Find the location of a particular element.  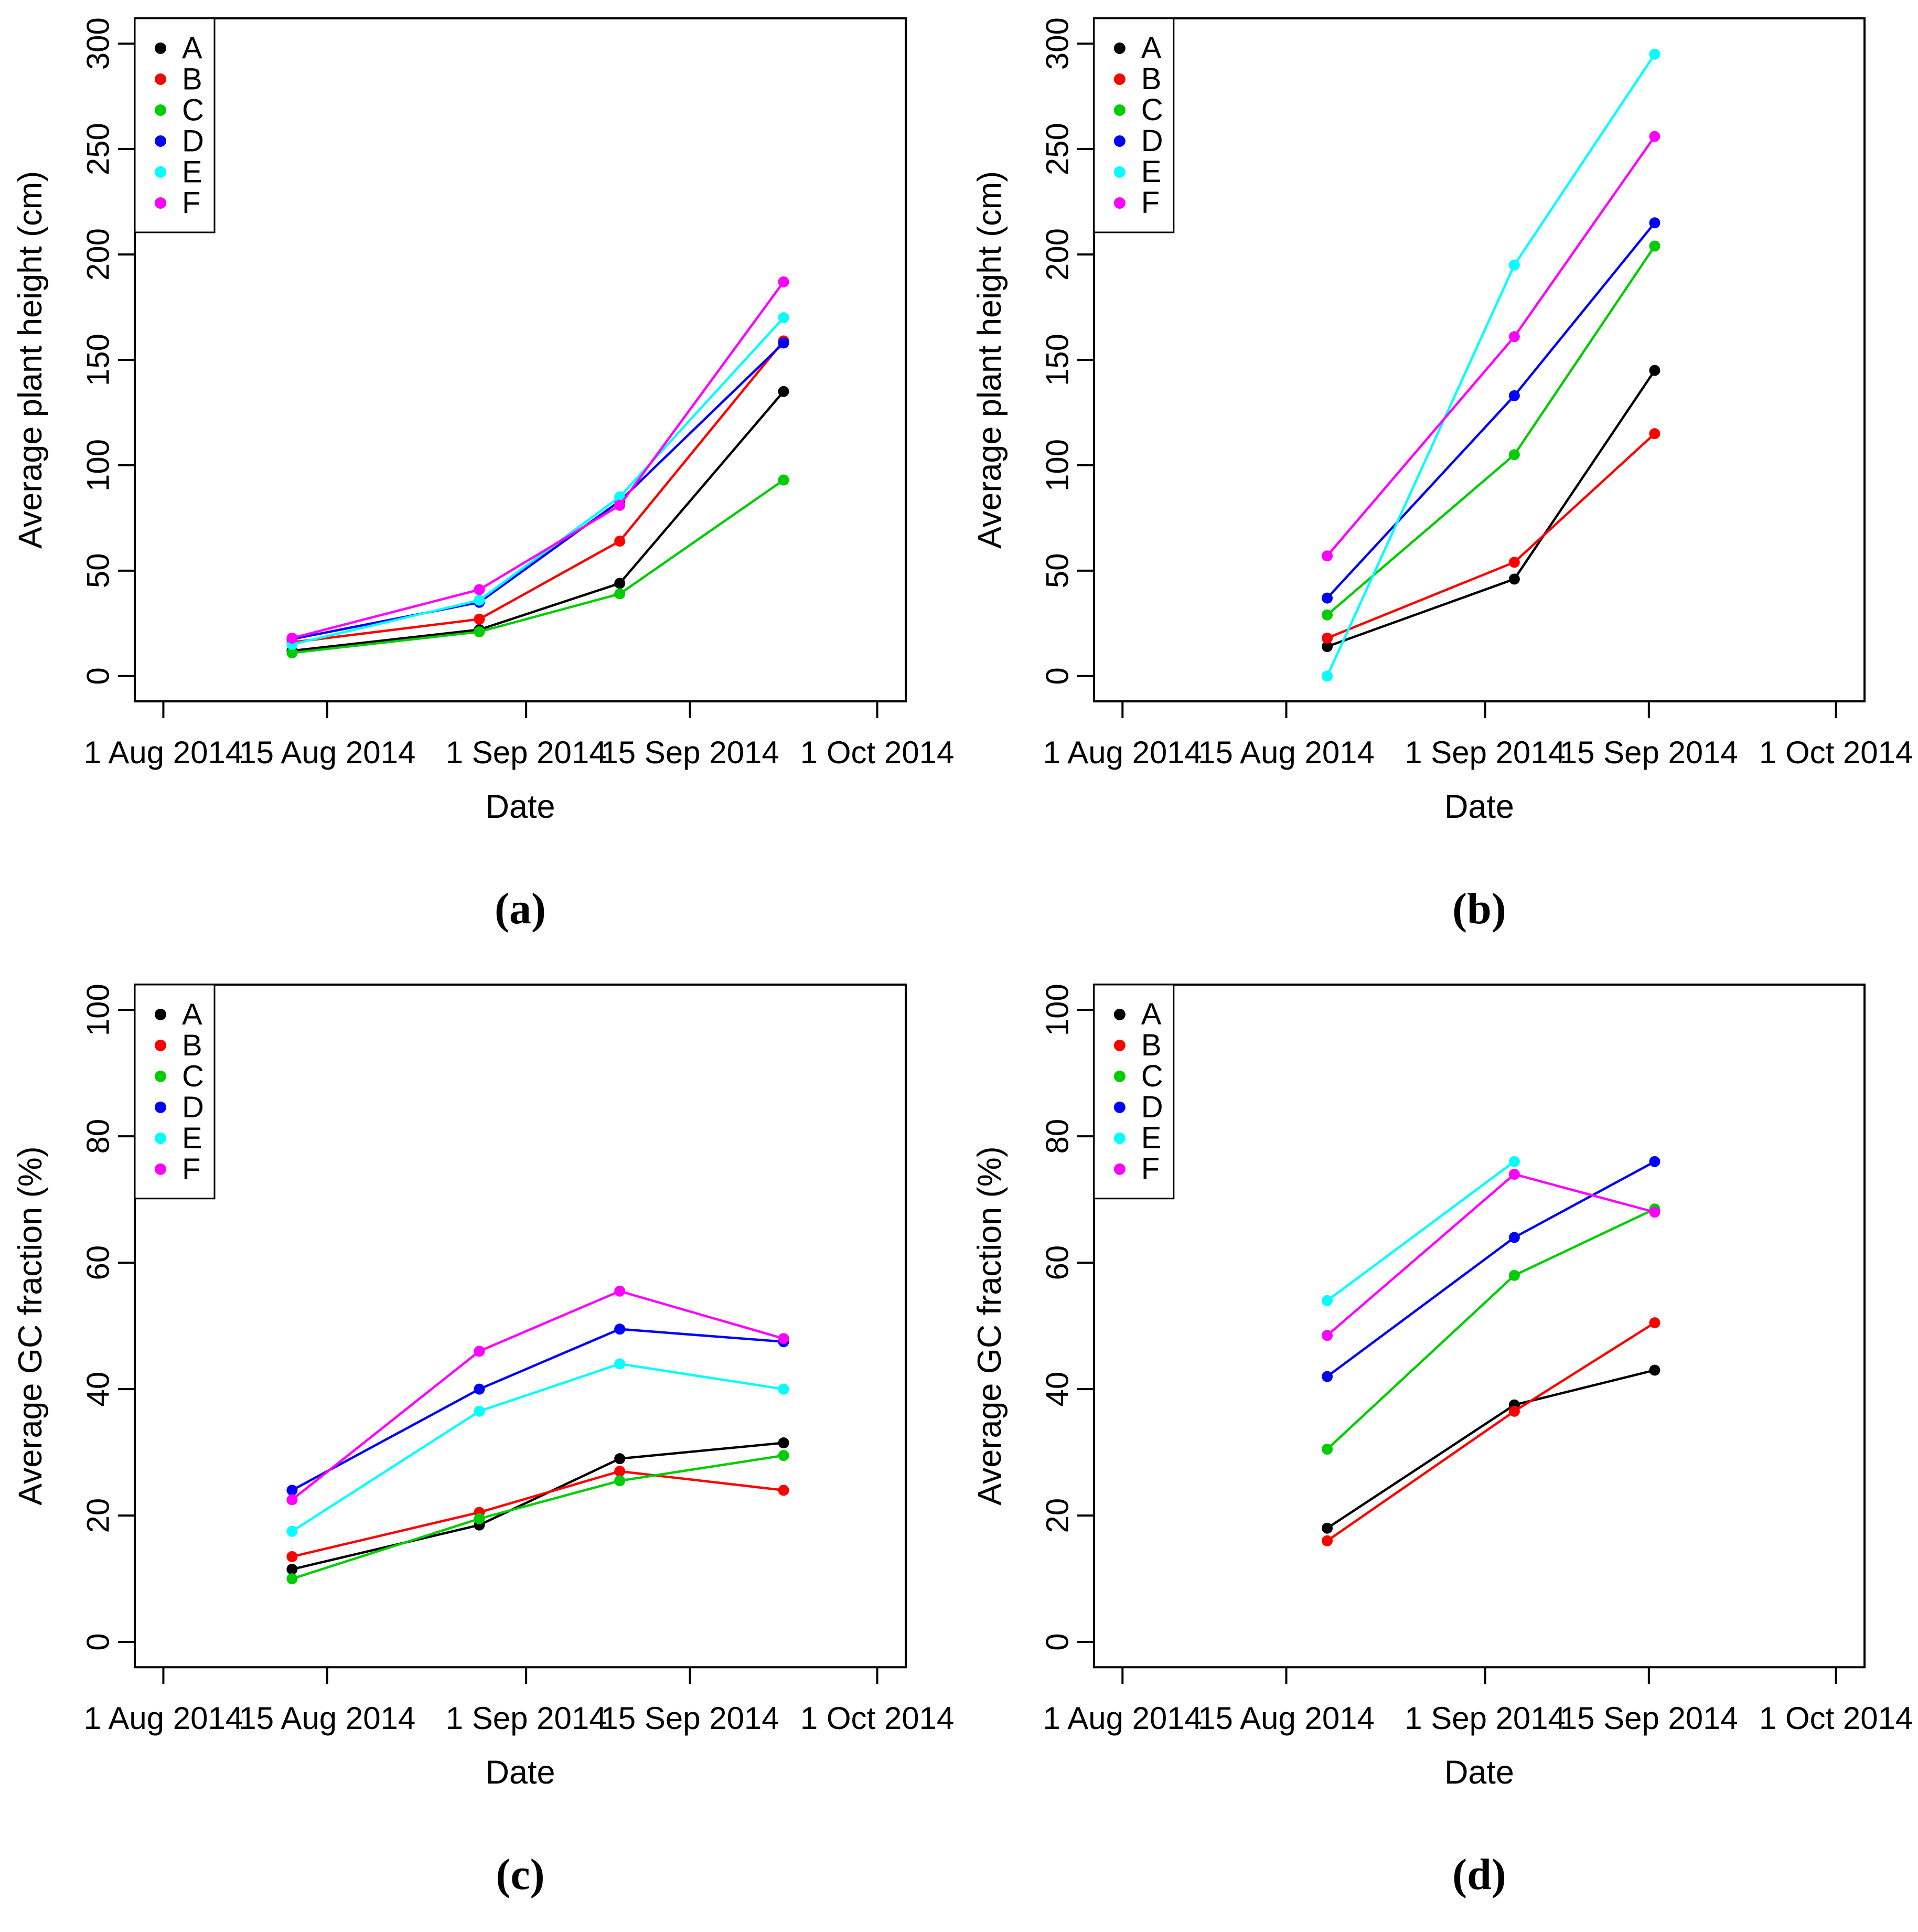

y-tick-label: 250 is located at coordinates (98, 149).